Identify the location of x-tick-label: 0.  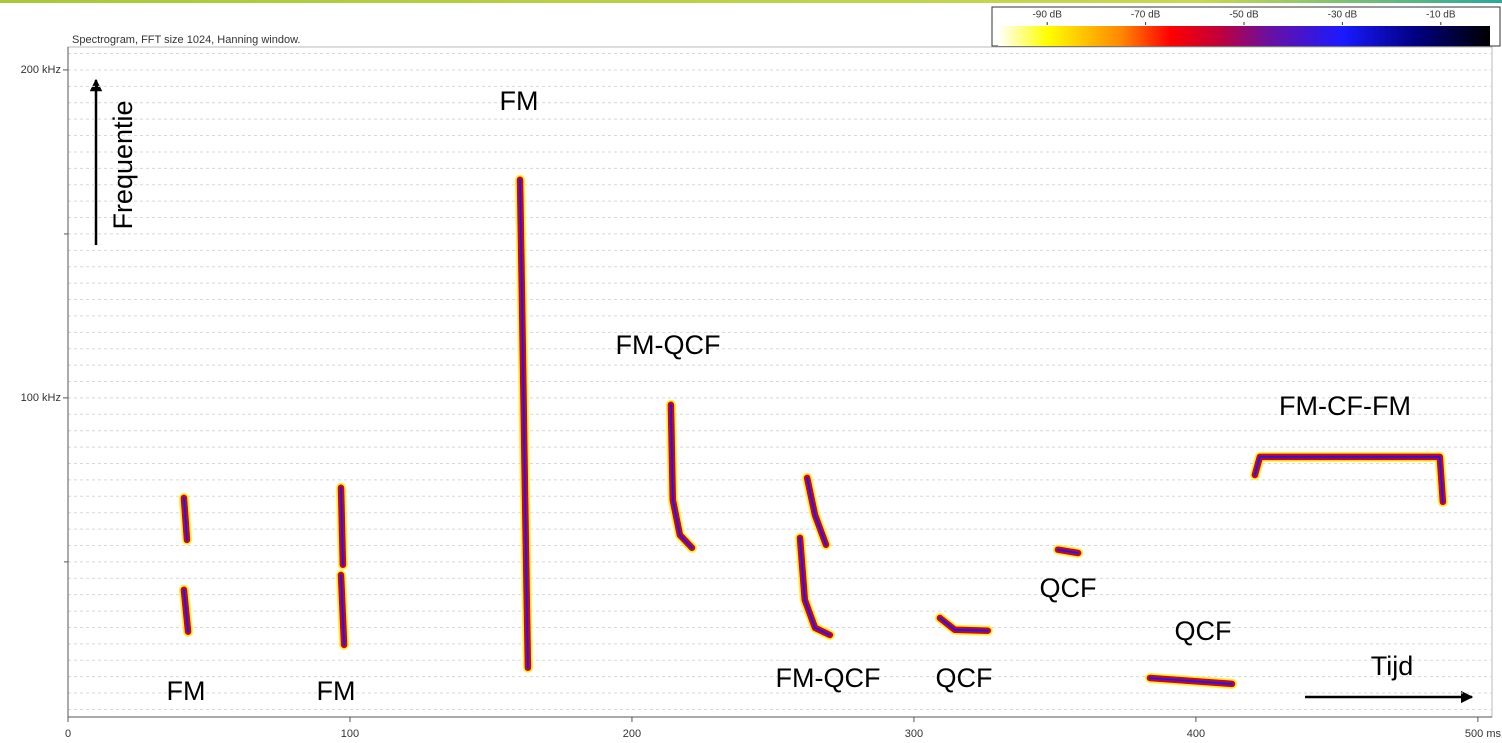
(68, 734).